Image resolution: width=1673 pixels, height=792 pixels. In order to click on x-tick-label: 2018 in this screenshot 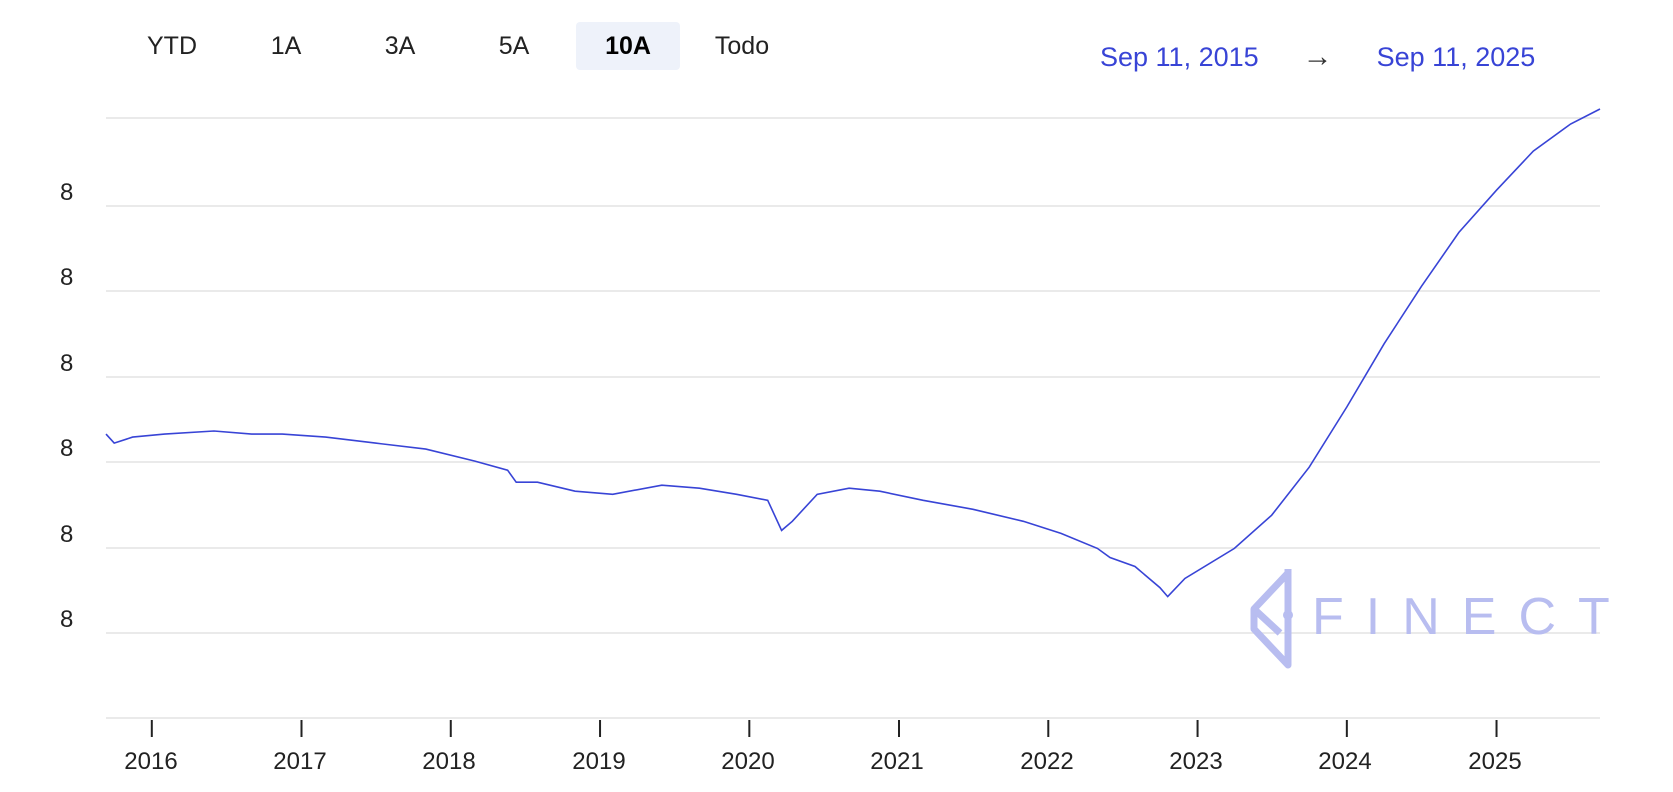, I will do `click(449, 761)`.